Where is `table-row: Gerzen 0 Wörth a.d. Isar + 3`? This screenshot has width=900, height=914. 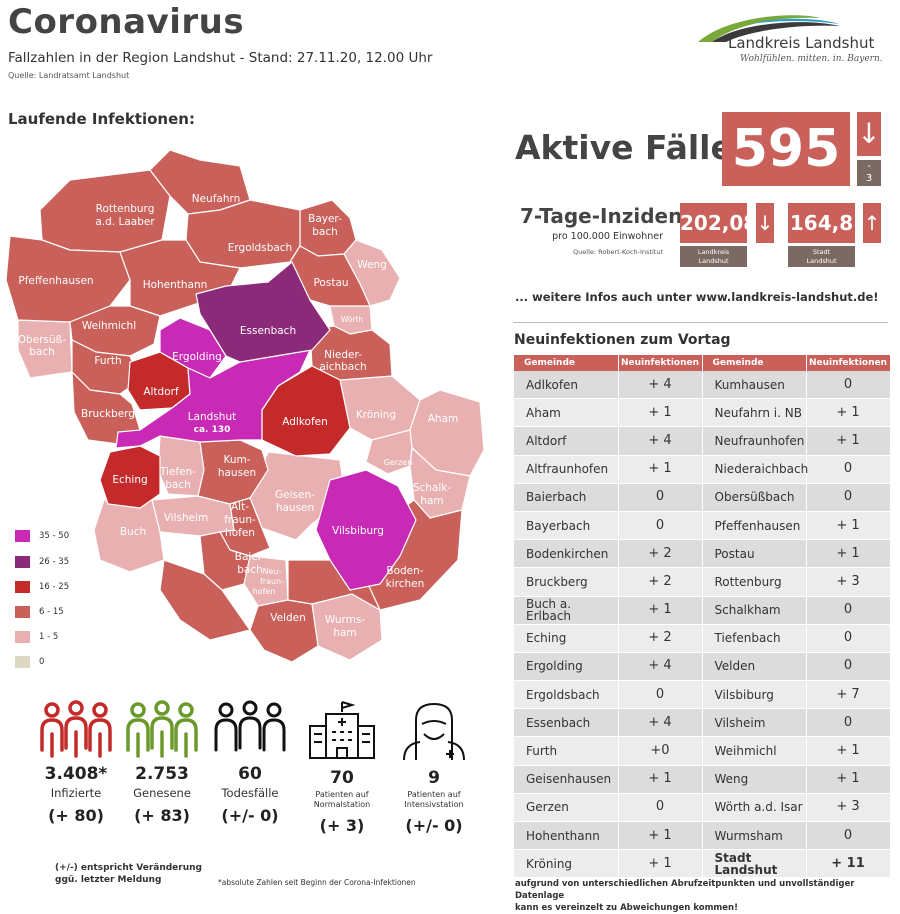 table-row: Gerzen 0 Wörth a.d. Isar + 3 is located at coordinates (702, 808).